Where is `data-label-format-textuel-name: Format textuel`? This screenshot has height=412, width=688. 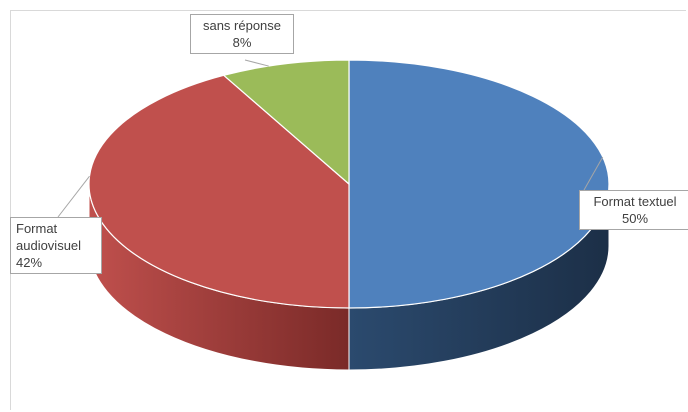
data-label-format-textuel-name: Format textuel is located at coordinates (635, 201).